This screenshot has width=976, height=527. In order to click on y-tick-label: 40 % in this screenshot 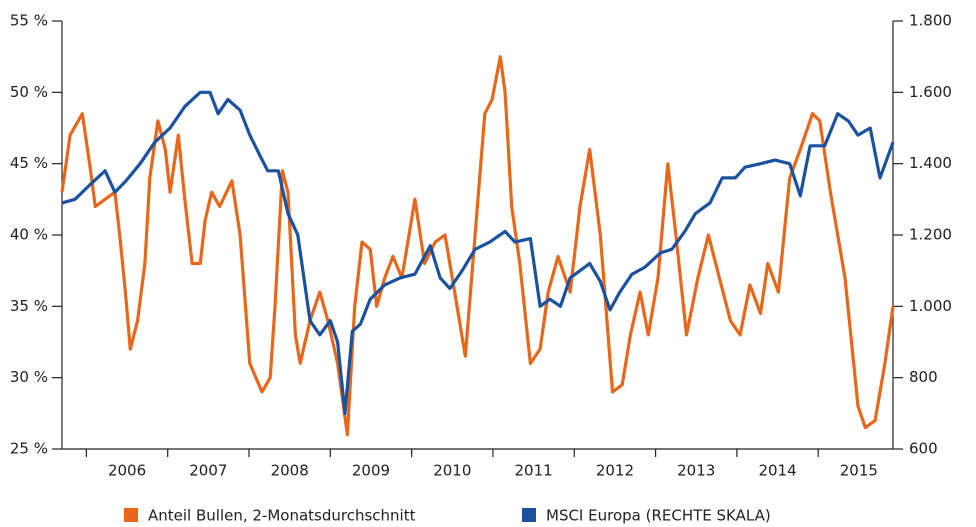, I will do `click(29, 235)`.